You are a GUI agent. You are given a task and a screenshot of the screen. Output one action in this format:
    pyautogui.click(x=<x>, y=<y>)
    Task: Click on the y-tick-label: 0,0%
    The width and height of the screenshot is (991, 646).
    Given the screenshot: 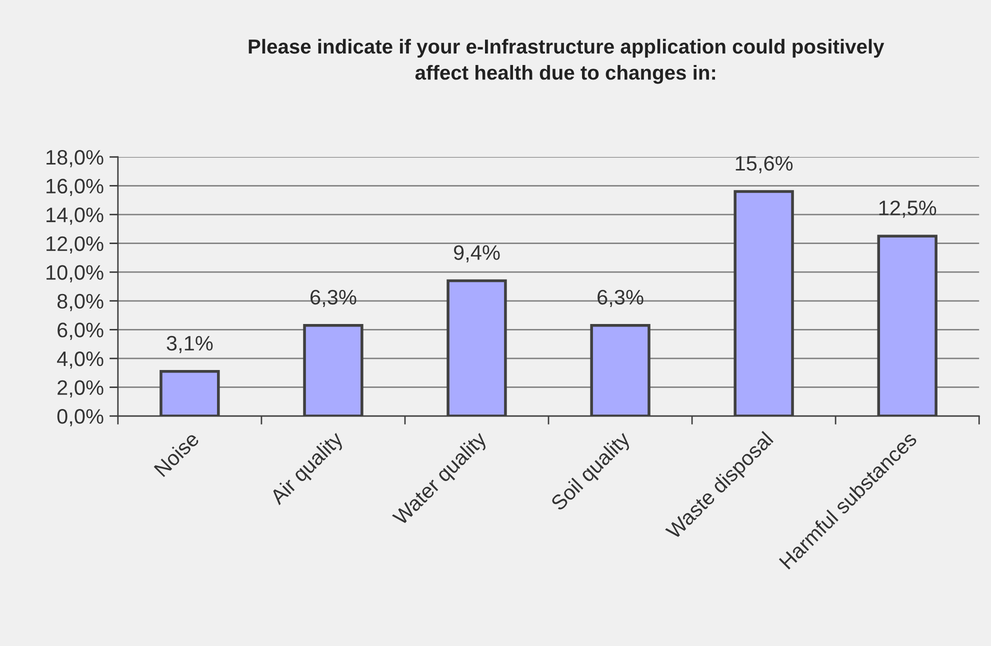 What is the action you would take?
    pyautogui.click(x=80, y=417)
    